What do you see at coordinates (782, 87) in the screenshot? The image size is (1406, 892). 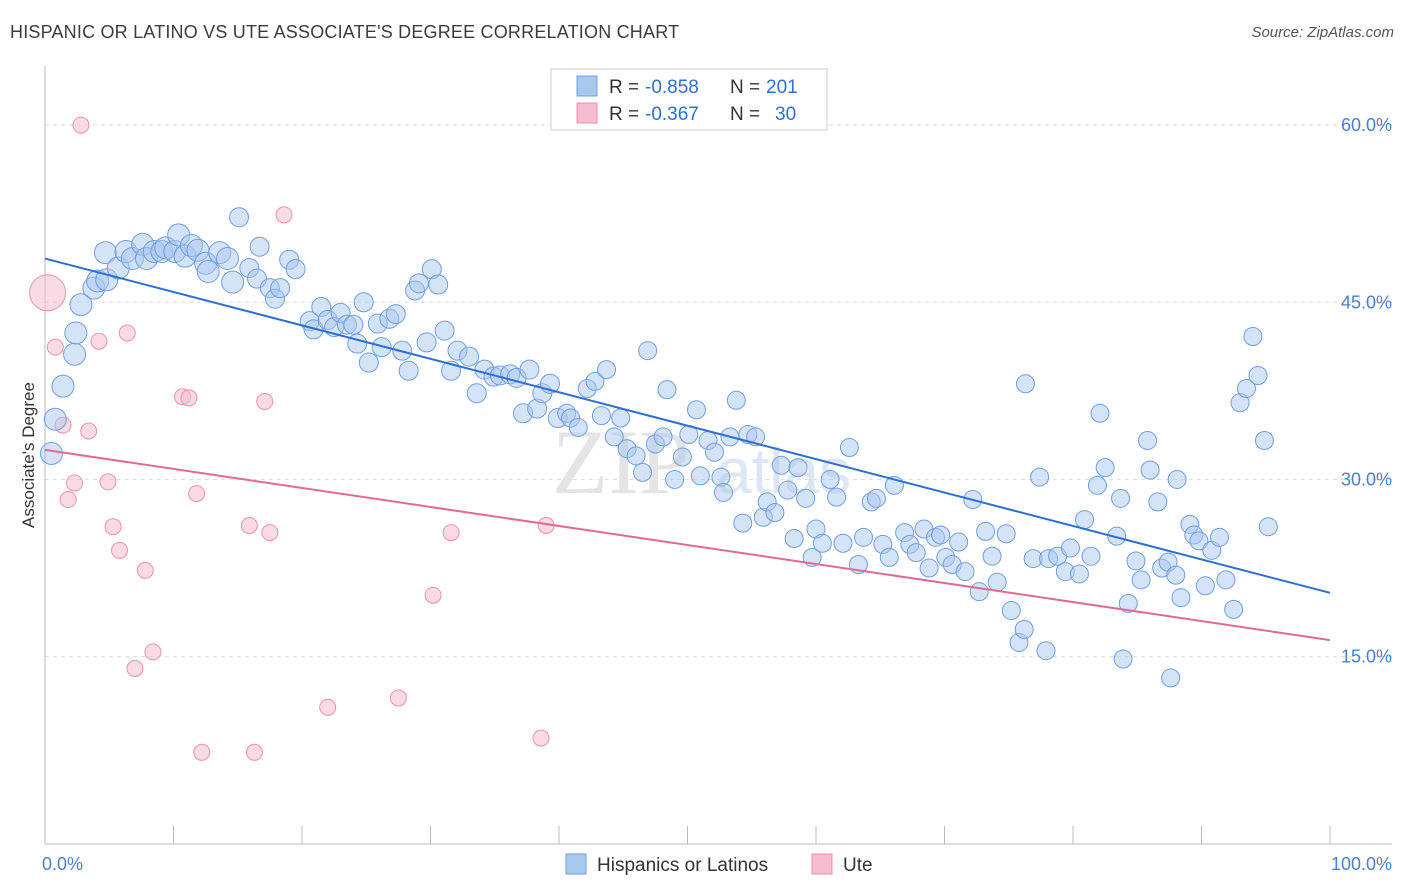 I see `legend-n-value-1: 201` at bounding box center [782, 87].